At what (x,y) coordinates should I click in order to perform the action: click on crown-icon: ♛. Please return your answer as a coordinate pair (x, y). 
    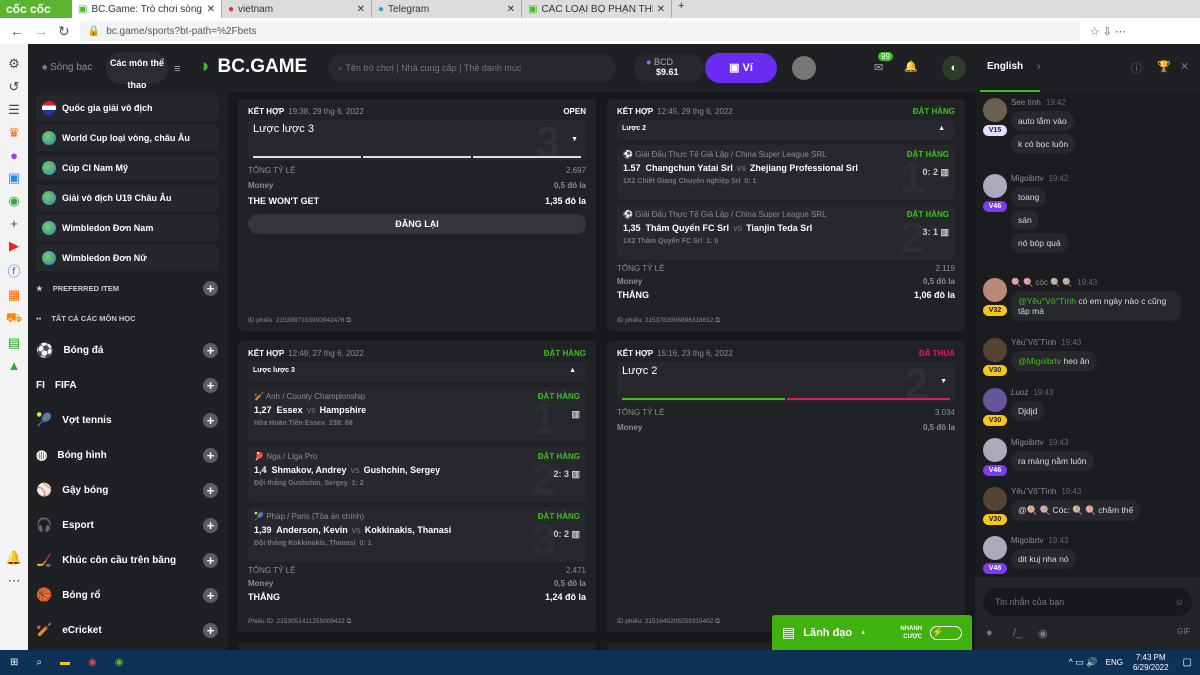
    Looking at the image, I should click on (14, 132).